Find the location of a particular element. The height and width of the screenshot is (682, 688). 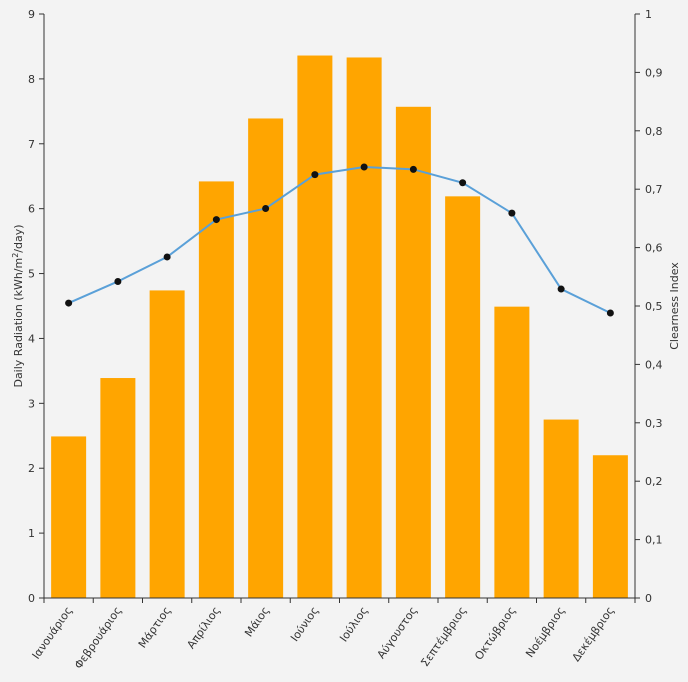

y-left-tick-label: 9 is located at coordinates (31, 14).